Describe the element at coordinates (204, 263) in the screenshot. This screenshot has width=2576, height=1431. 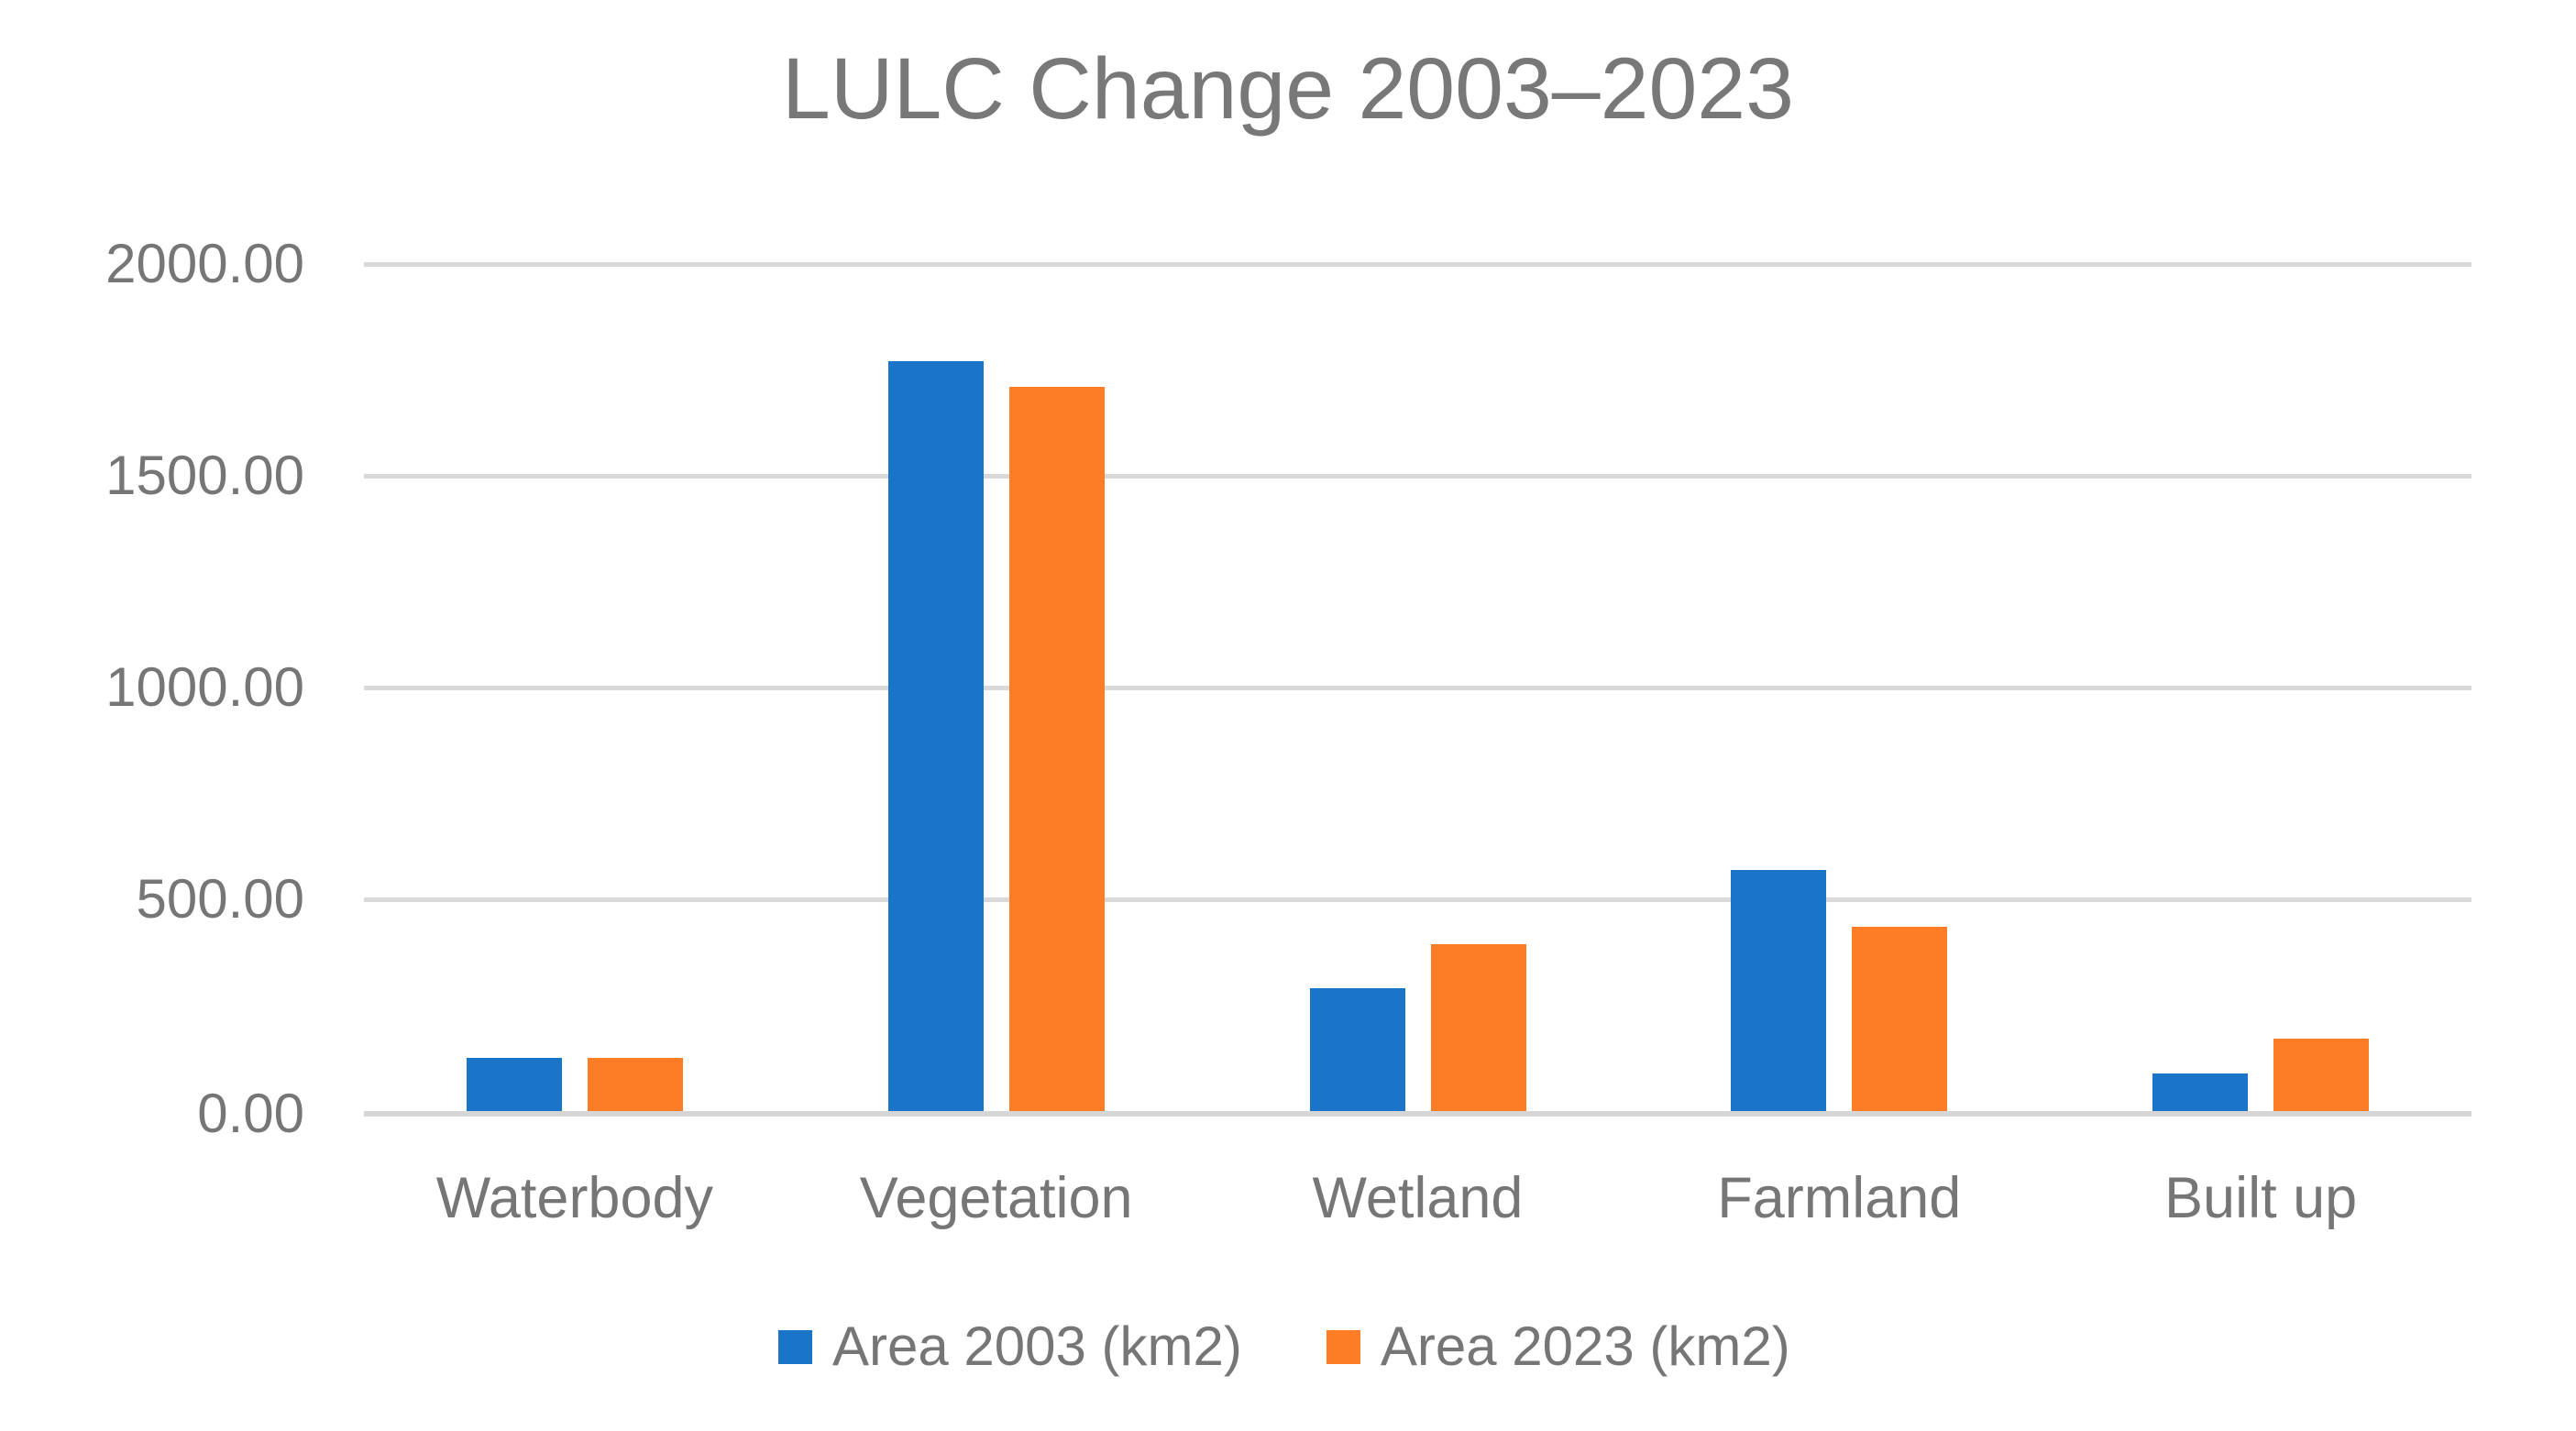
I see `y-tick-label-2000: 2000.00` at that location.